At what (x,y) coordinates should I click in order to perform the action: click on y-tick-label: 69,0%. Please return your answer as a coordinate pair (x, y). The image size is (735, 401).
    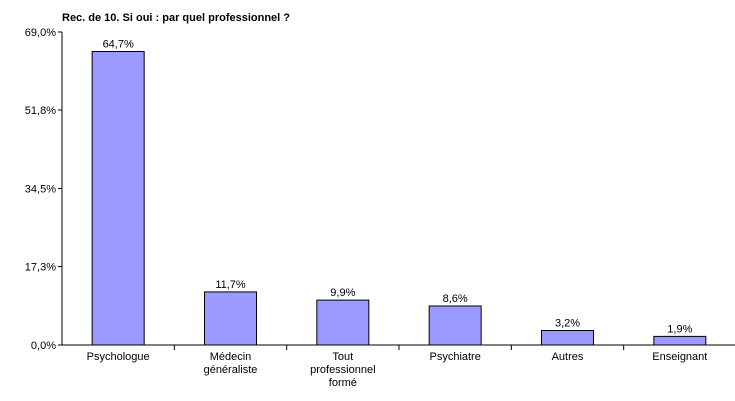
    Looking at the image, I should click on (40, 33).